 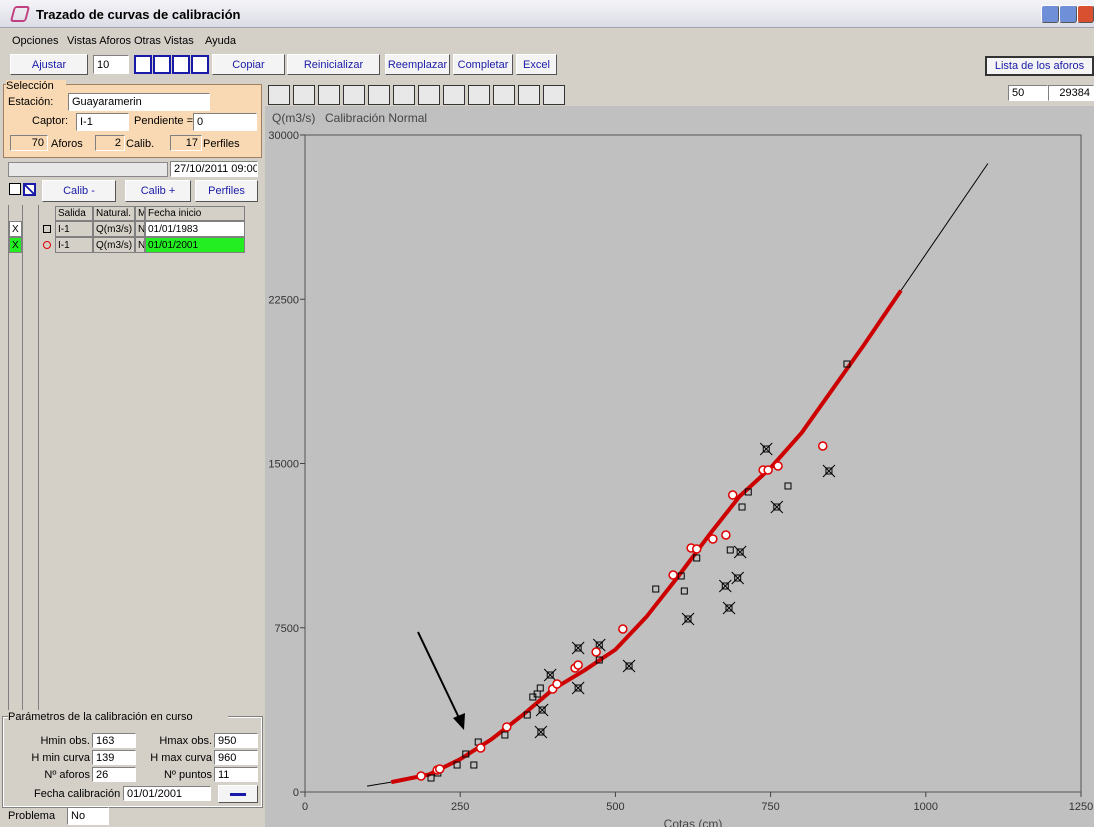 What do you see at coordinates (22, 457) in the screenshot?
I see `table-col-line` at bounding box center [22, 457].